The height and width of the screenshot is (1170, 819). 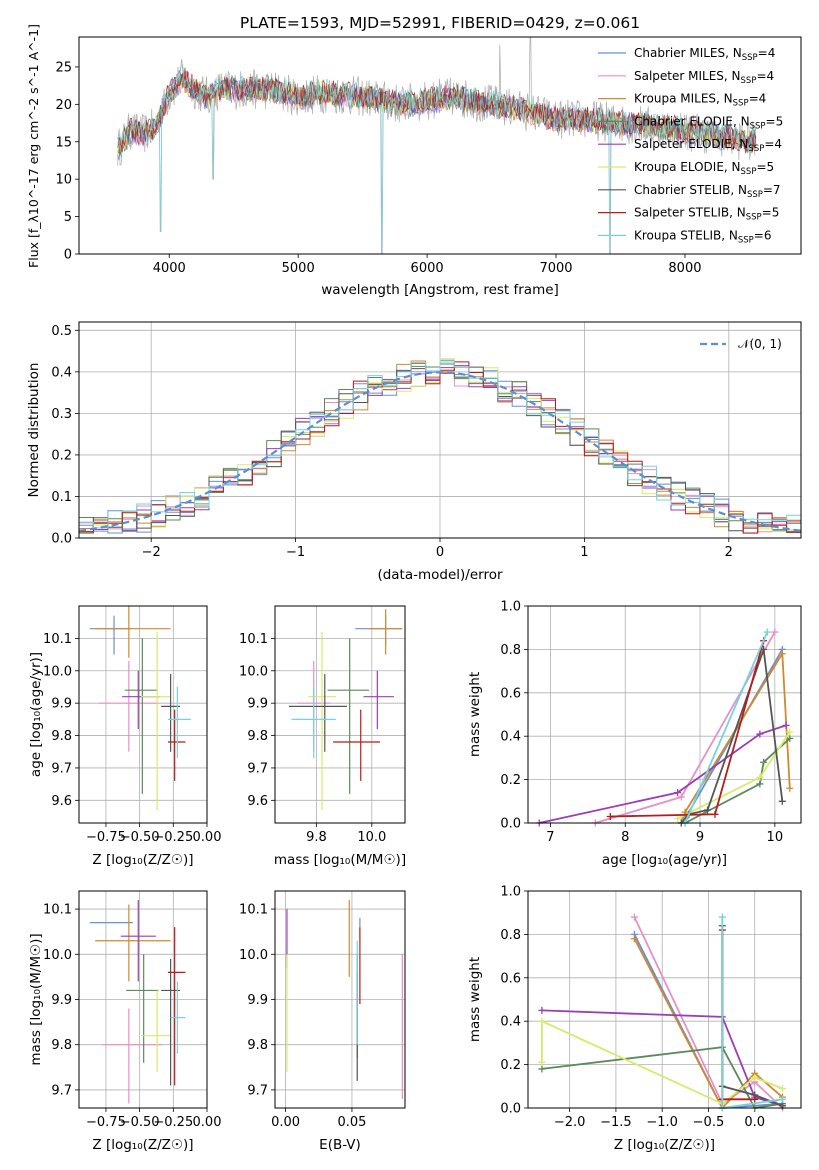 I want to click on residual-legend-label: 𝒩(0, 1), so click(x=760, y=344).